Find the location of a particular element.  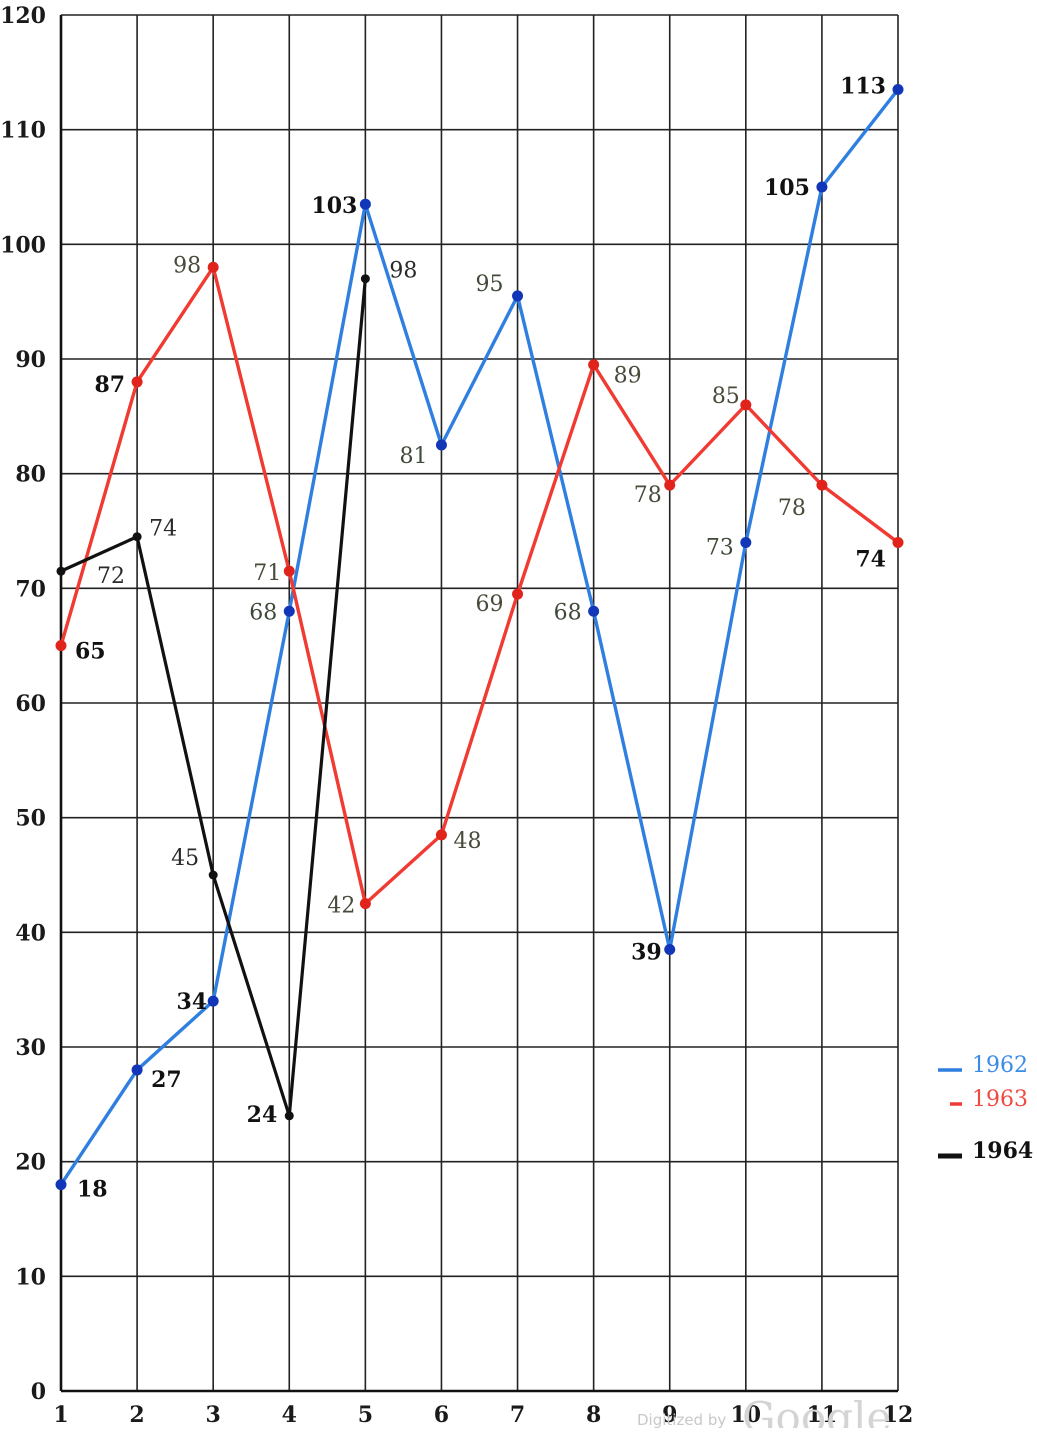

data-label-1964-5: 98 is located at coordinates (403, 271).